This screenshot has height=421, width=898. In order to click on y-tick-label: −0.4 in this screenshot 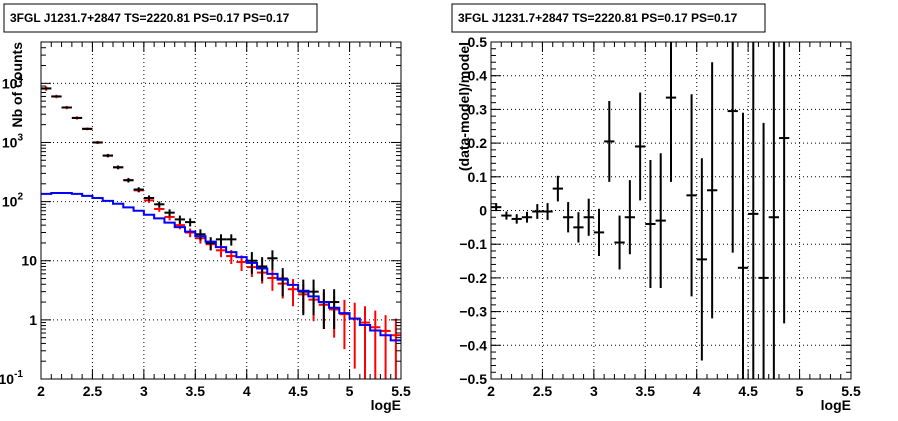, I will do `click(473, 345)`.